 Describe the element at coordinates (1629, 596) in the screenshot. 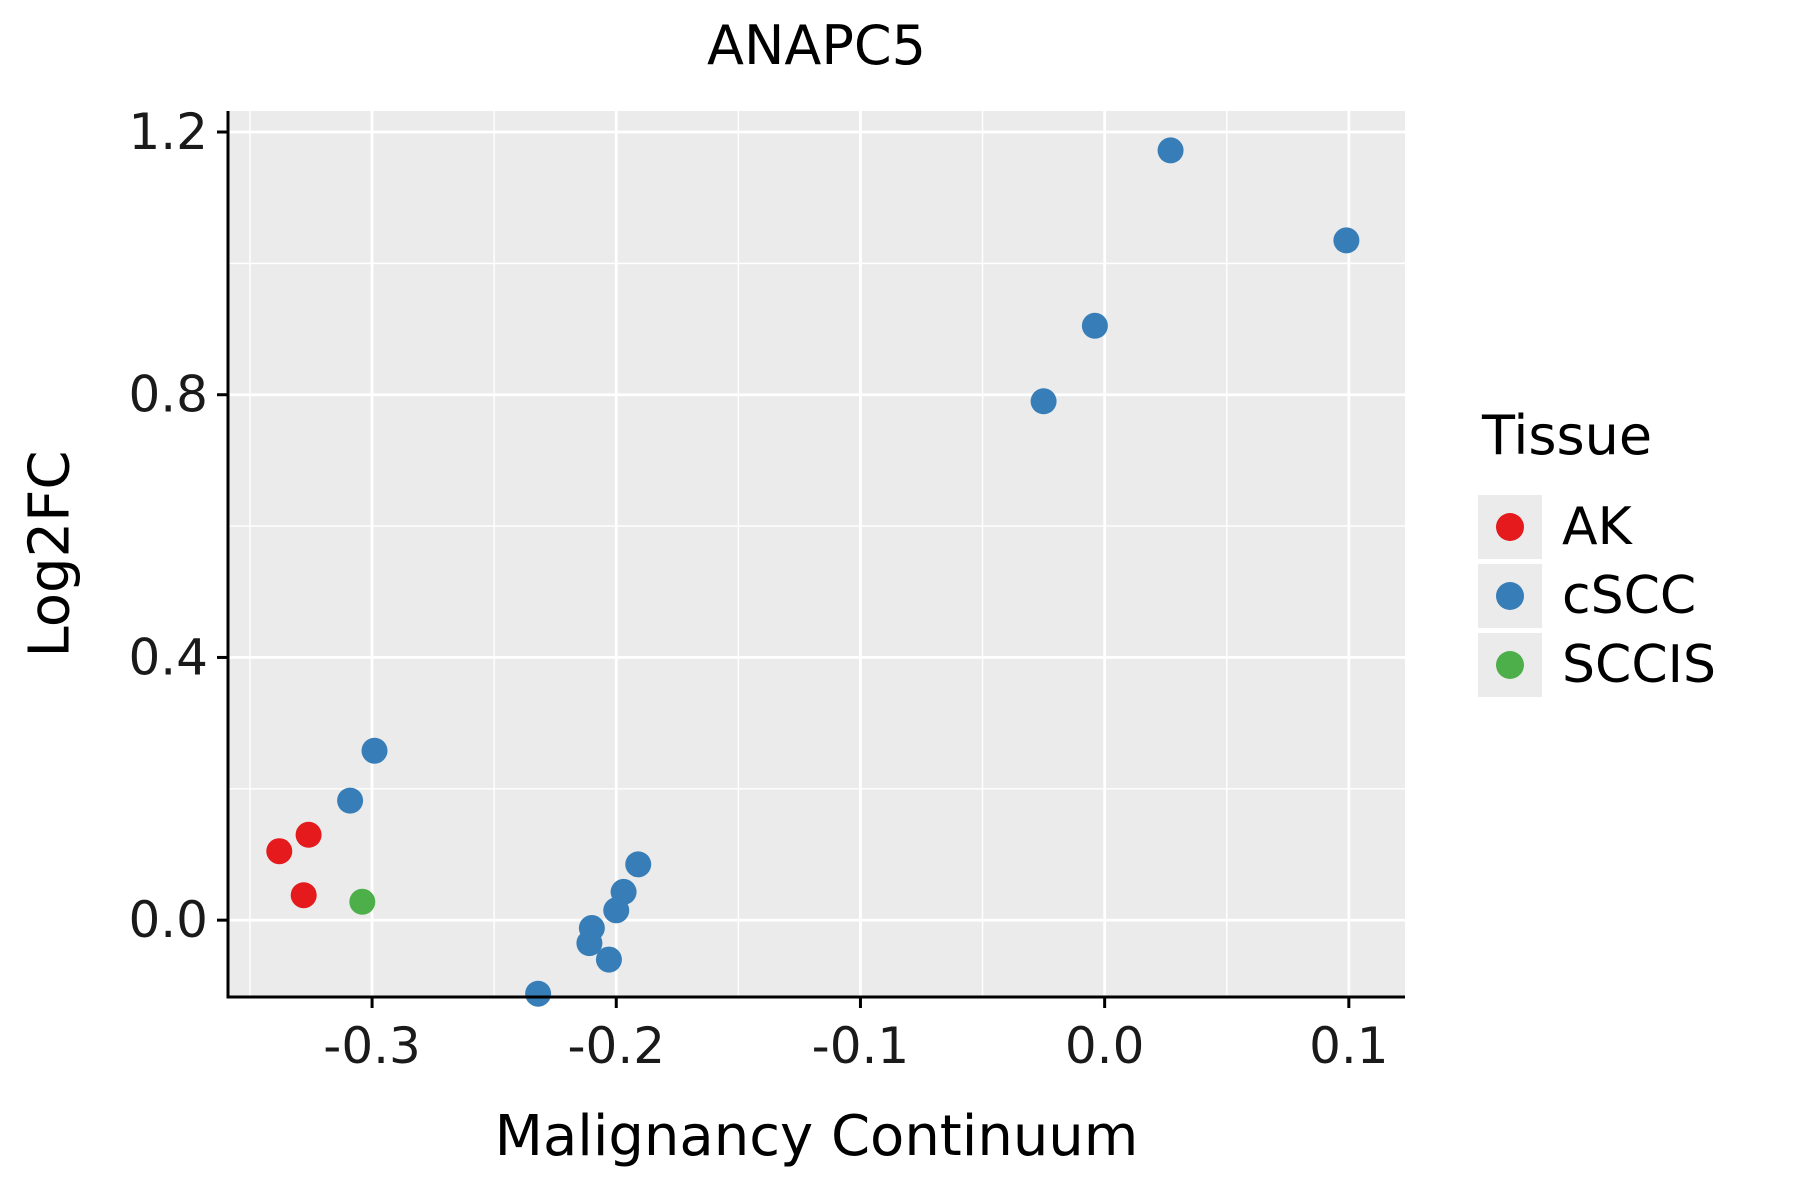

I see `legend-label: cSCC` at that location.